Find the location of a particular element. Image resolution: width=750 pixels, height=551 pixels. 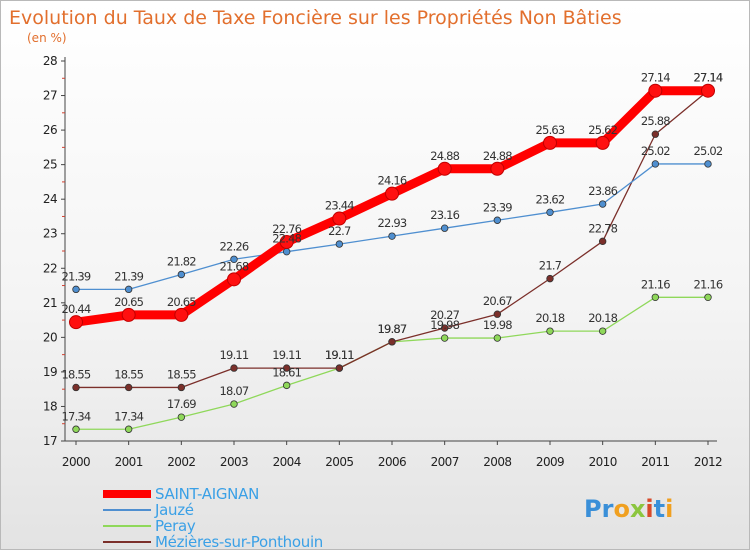

data-label: 25.63 is located at coordinates (550, 130).